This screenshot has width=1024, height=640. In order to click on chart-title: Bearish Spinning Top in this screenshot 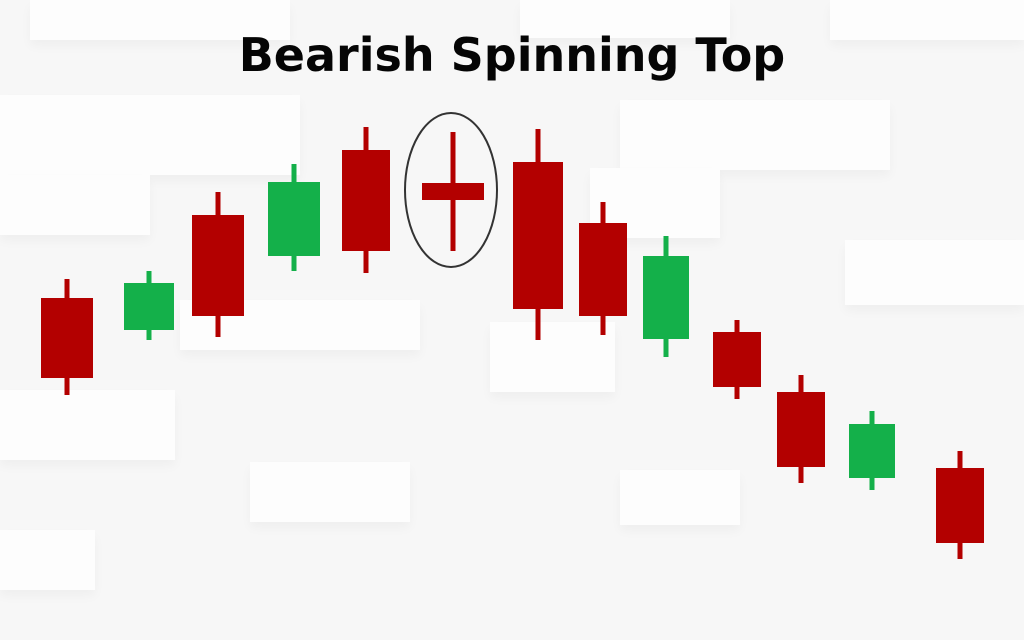, I will do `click(512, 55)`.